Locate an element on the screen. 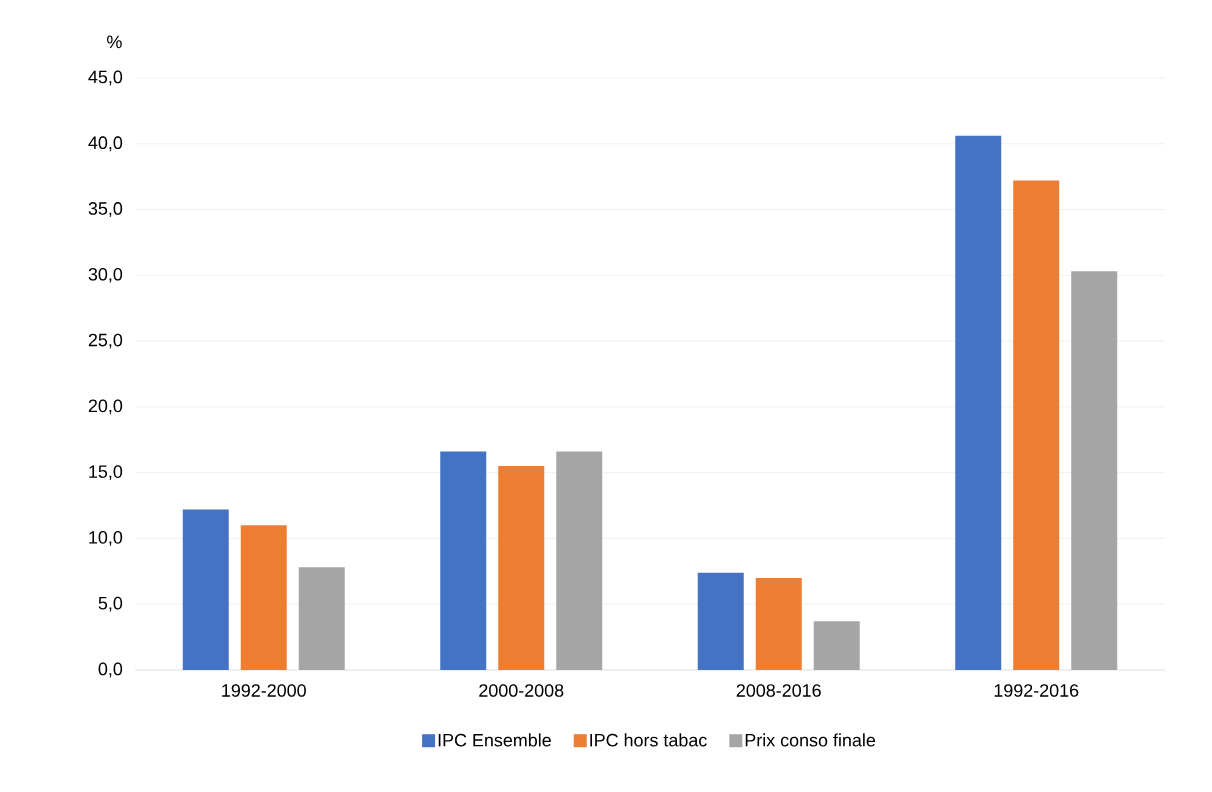 This screenshot has width=1212, height=792. y-tick-label: 30,0 is located at coordinates (105, 275).